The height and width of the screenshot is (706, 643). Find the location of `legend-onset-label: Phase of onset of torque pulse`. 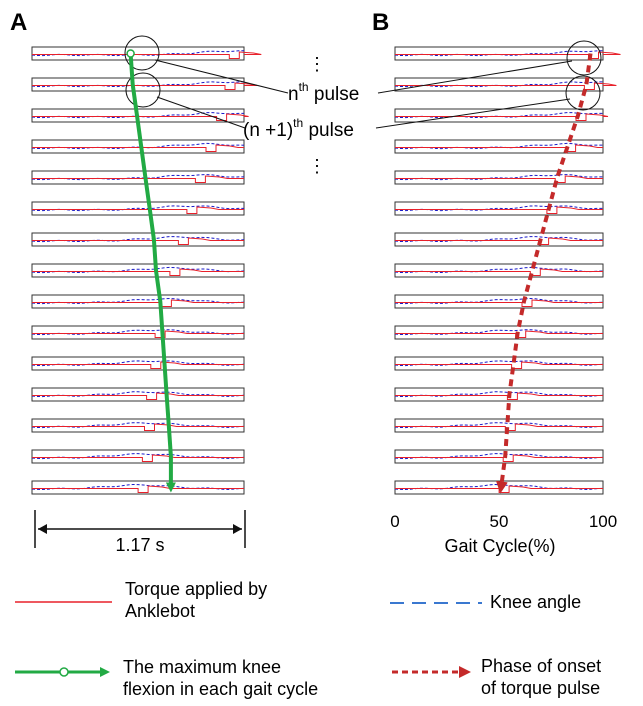

legend-onset-label: Phase of onset of torque pulse is located at coordinates (541, 677).